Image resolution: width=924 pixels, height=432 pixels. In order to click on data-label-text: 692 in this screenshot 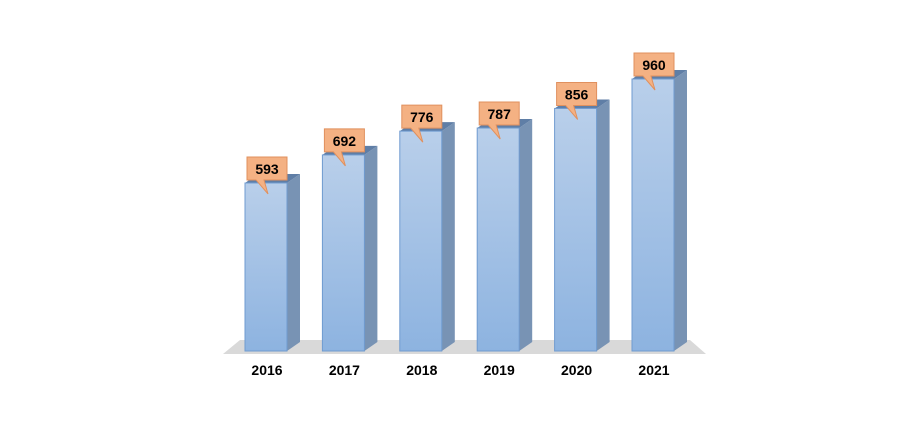, I will do `click(345, 141)`.